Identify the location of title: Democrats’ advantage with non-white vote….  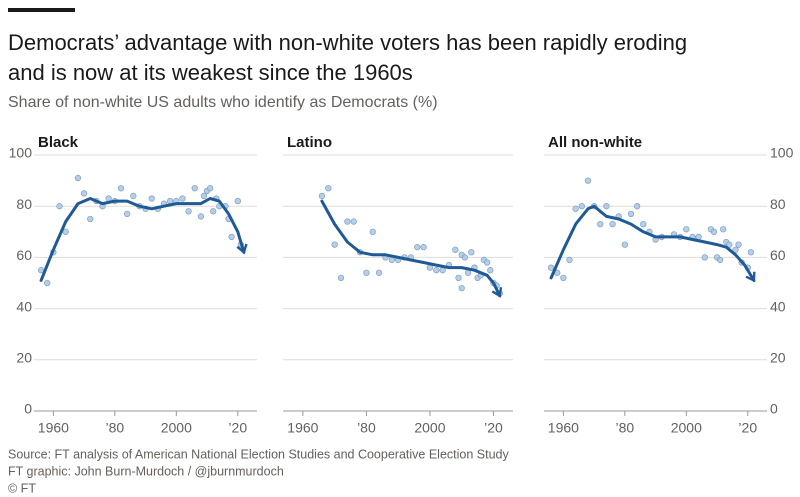
(347, 42).